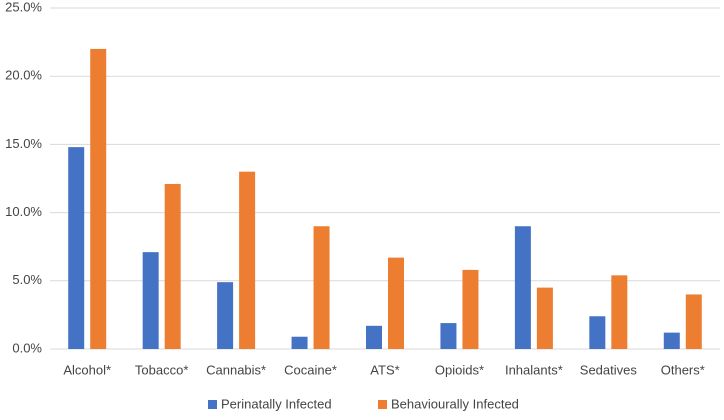  I want to click on x-tick-label: Others*, so click(683, 369).